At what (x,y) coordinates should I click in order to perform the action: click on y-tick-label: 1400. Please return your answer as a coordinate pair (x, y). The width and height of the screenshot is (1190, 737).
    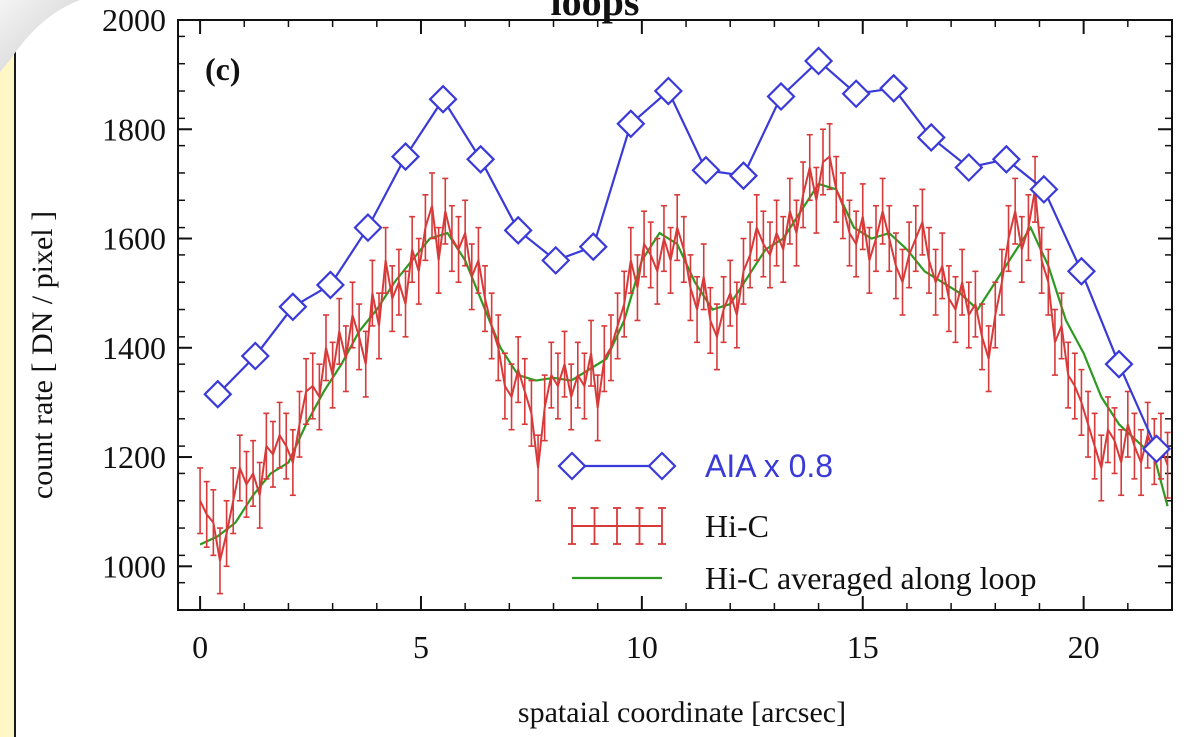
    Looking at the image, I should click on (134, 348).